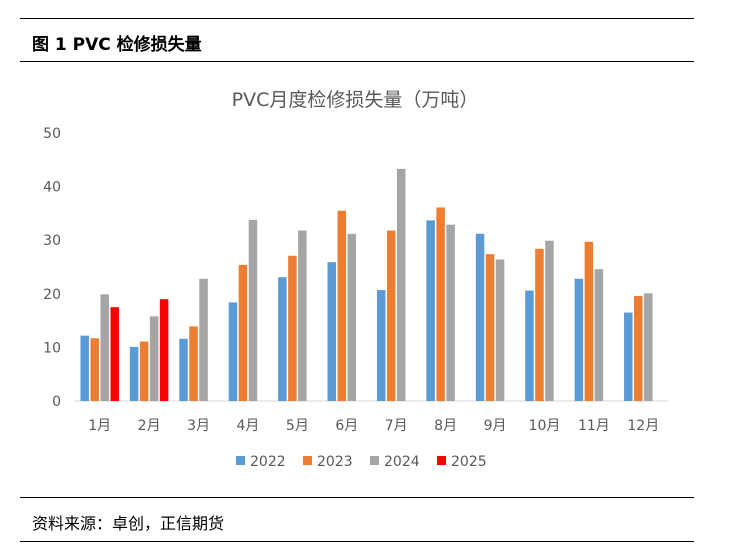 Image resolution: width=745 pixels, height=554 pixels. Describe the element at coordinates (445, 426) in the screenshot. I see `x-tick-label: 8月` at that location.